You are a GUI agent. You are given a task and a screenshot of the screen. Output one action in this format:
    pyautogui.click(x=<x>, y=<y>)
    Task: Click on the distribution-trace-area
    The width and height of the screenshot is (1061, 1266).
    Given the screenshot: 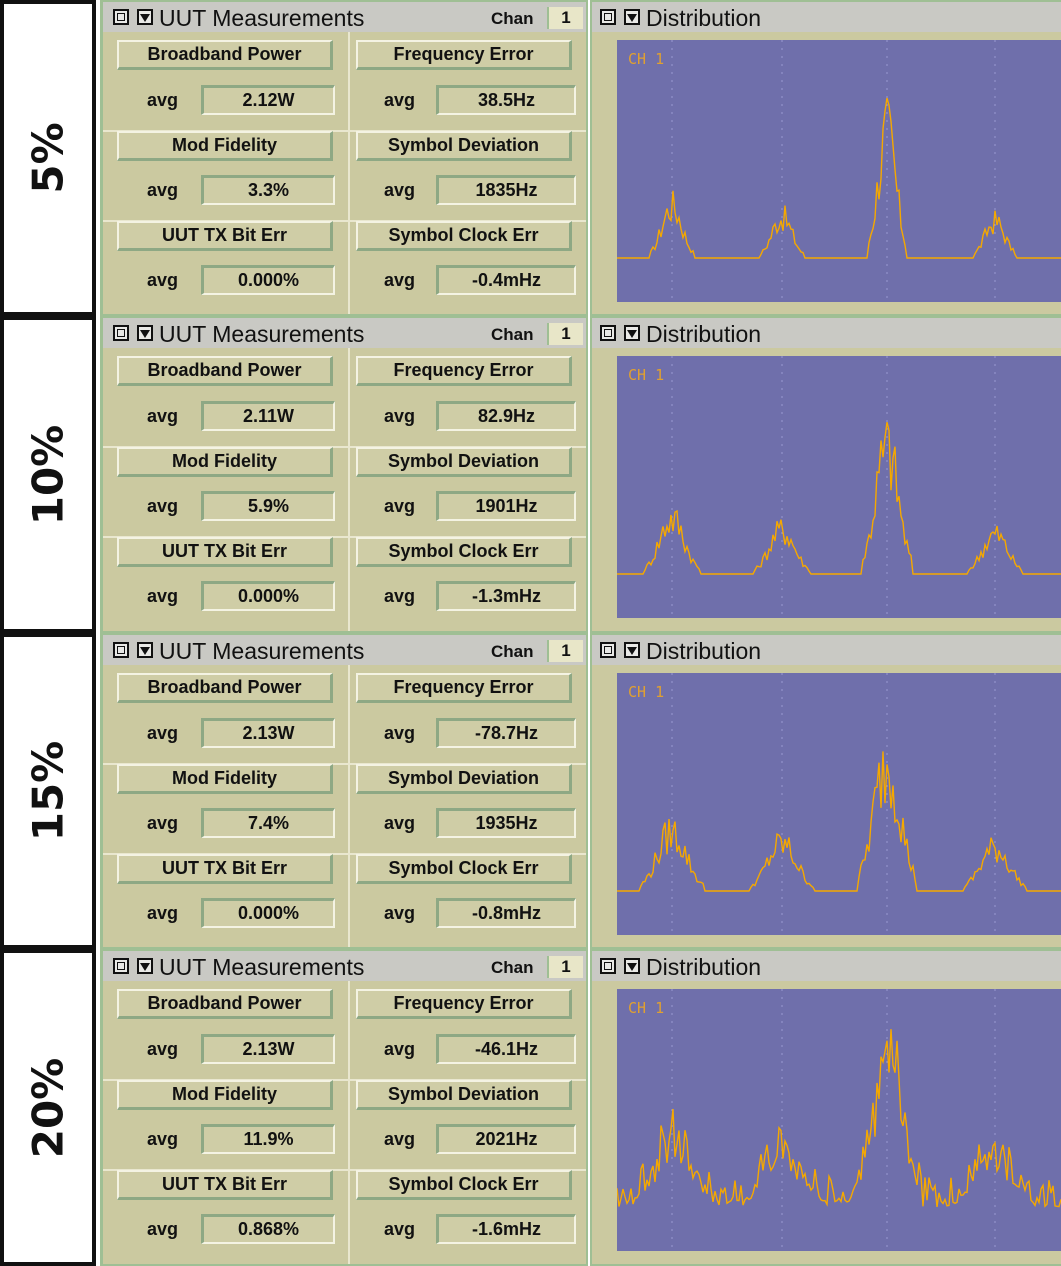 What is the action you would take?
    pyautogui.click(x=839, y=487)
    